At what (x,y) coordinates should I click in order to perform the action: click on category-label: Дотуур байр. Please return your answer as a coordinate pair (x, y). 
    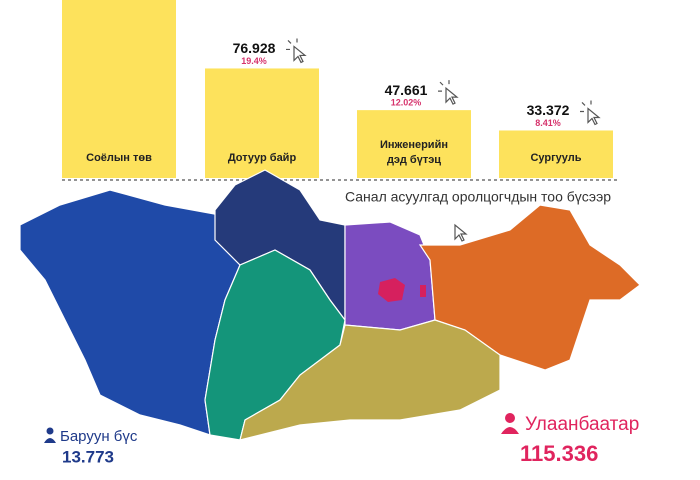
    Looking at the image, I should click on (262, 158).